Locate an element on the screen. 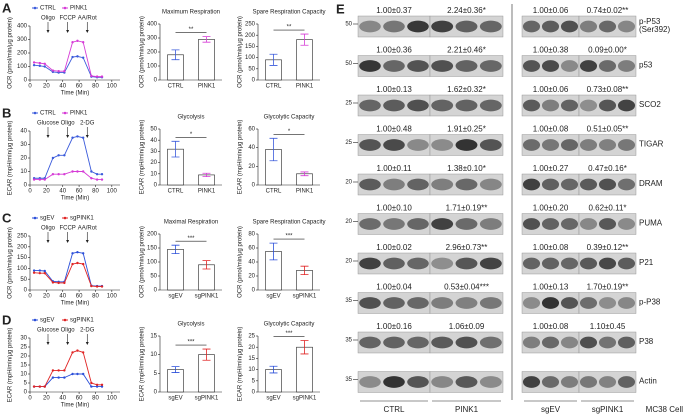 The height and width of the screenshot is (417, 685). legend-marker is located at coordinates (65, 218).